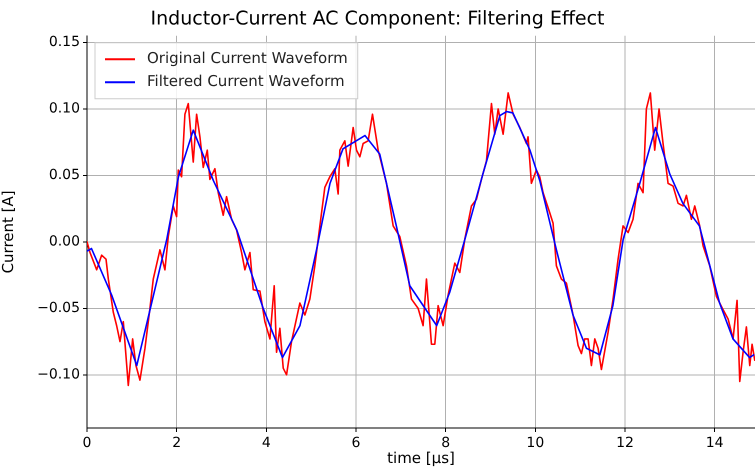  What do you see at coordinates (8, 232) in the screenshot?
I see `y-axis-title: Current [A]` at bounding box center [8, 232].